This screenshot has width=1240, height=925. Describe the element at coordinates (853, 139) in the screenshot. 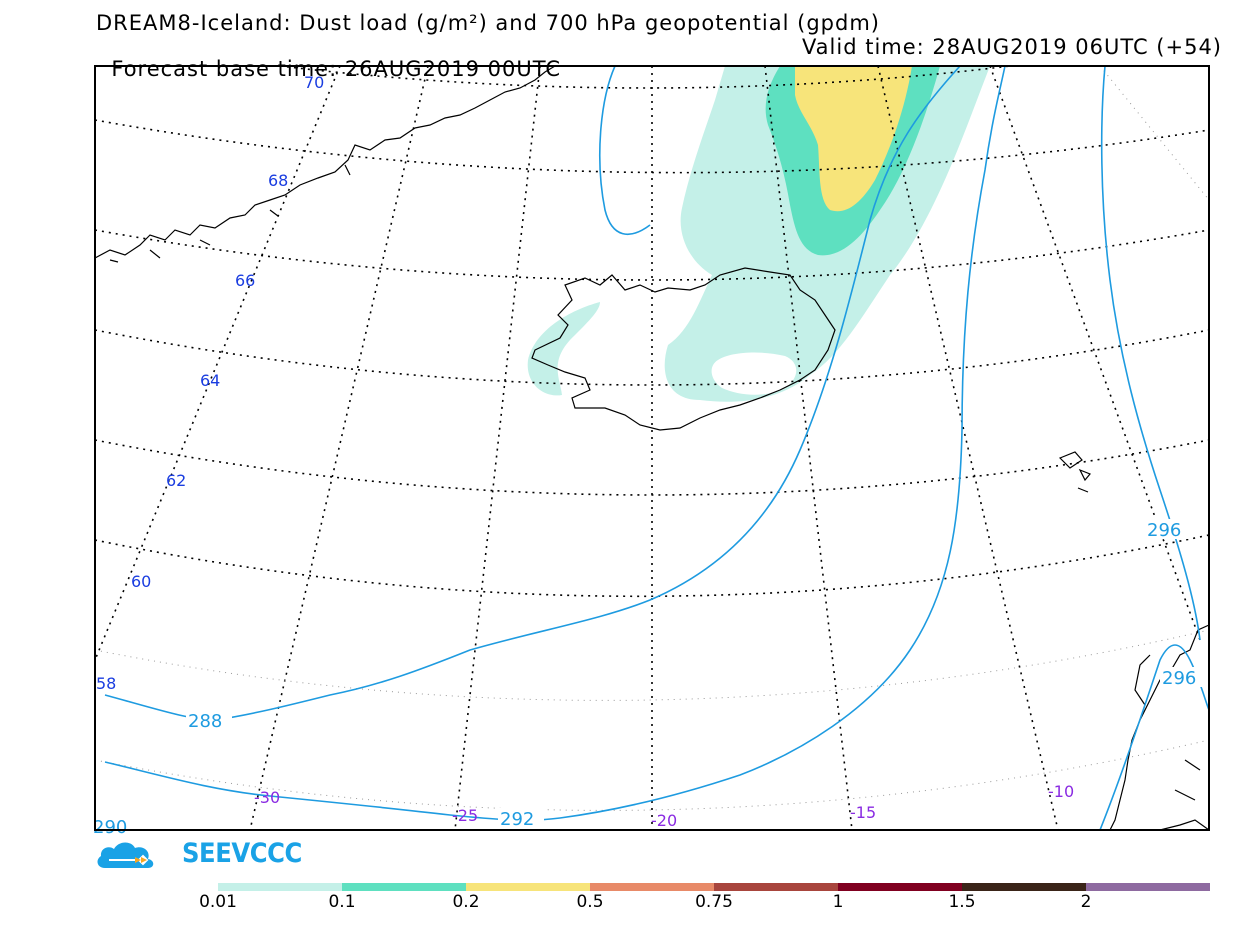

I see `dust-band-0.2` at that location.